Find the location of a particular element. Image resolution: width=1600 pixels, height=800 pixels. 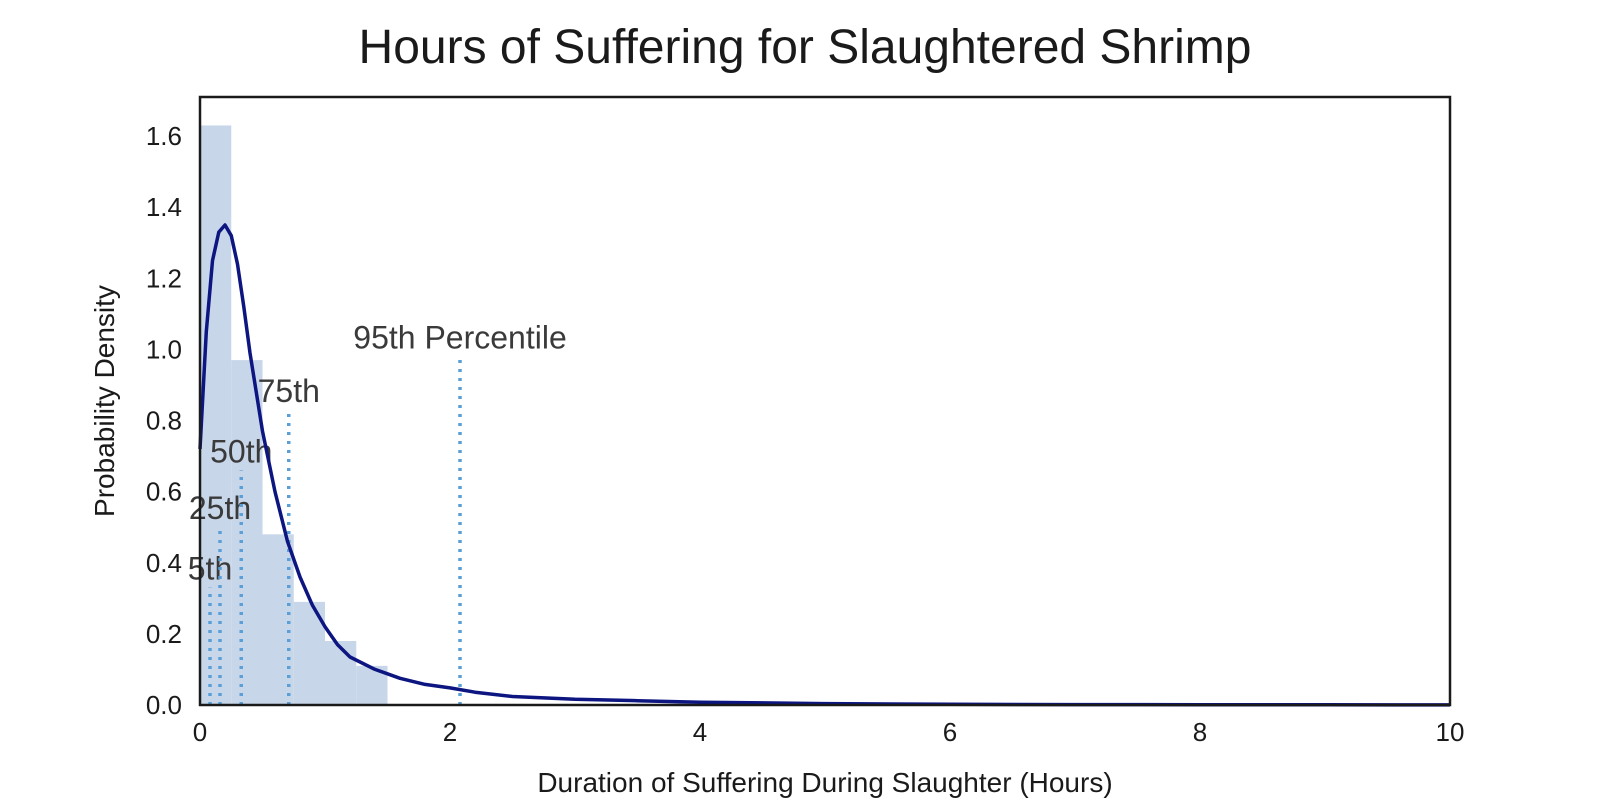

percentile-label: 75th is located at coordinates (289, 391).